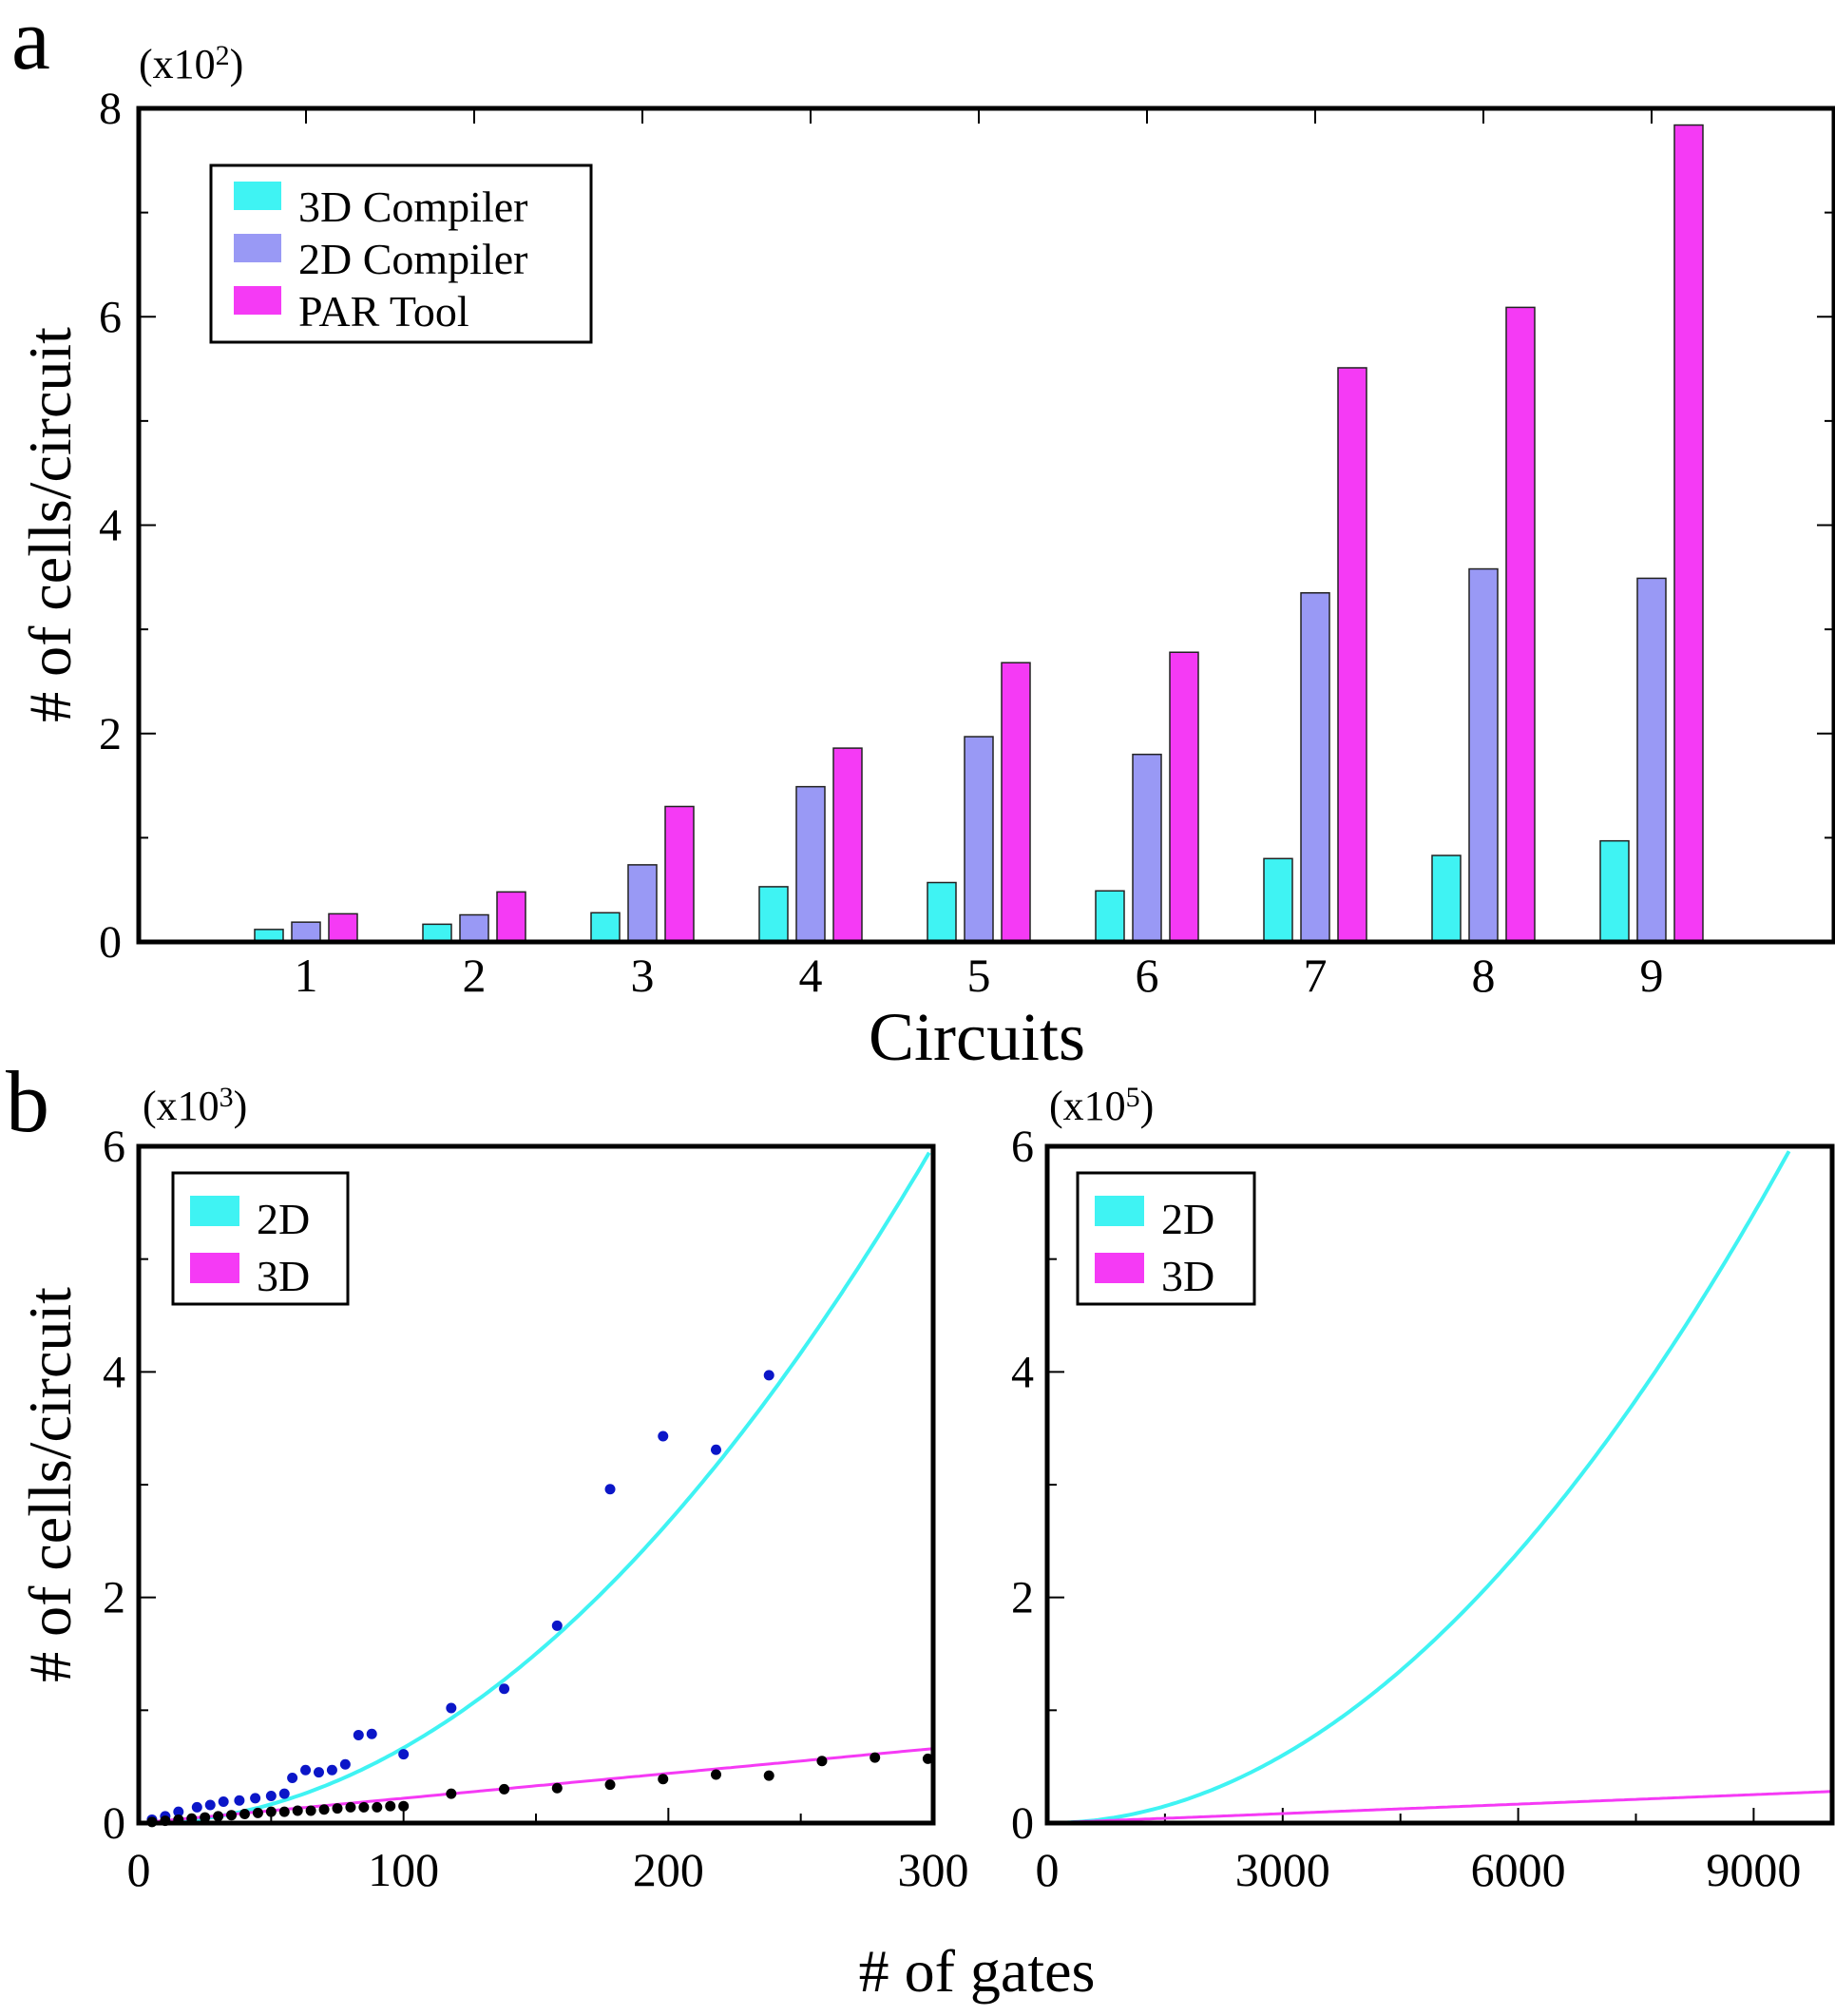 Image resolution: width=1835 pixels, height=2016 pixels. I want to click on chart-a-x-tick-label: 1, so click(306, 975).